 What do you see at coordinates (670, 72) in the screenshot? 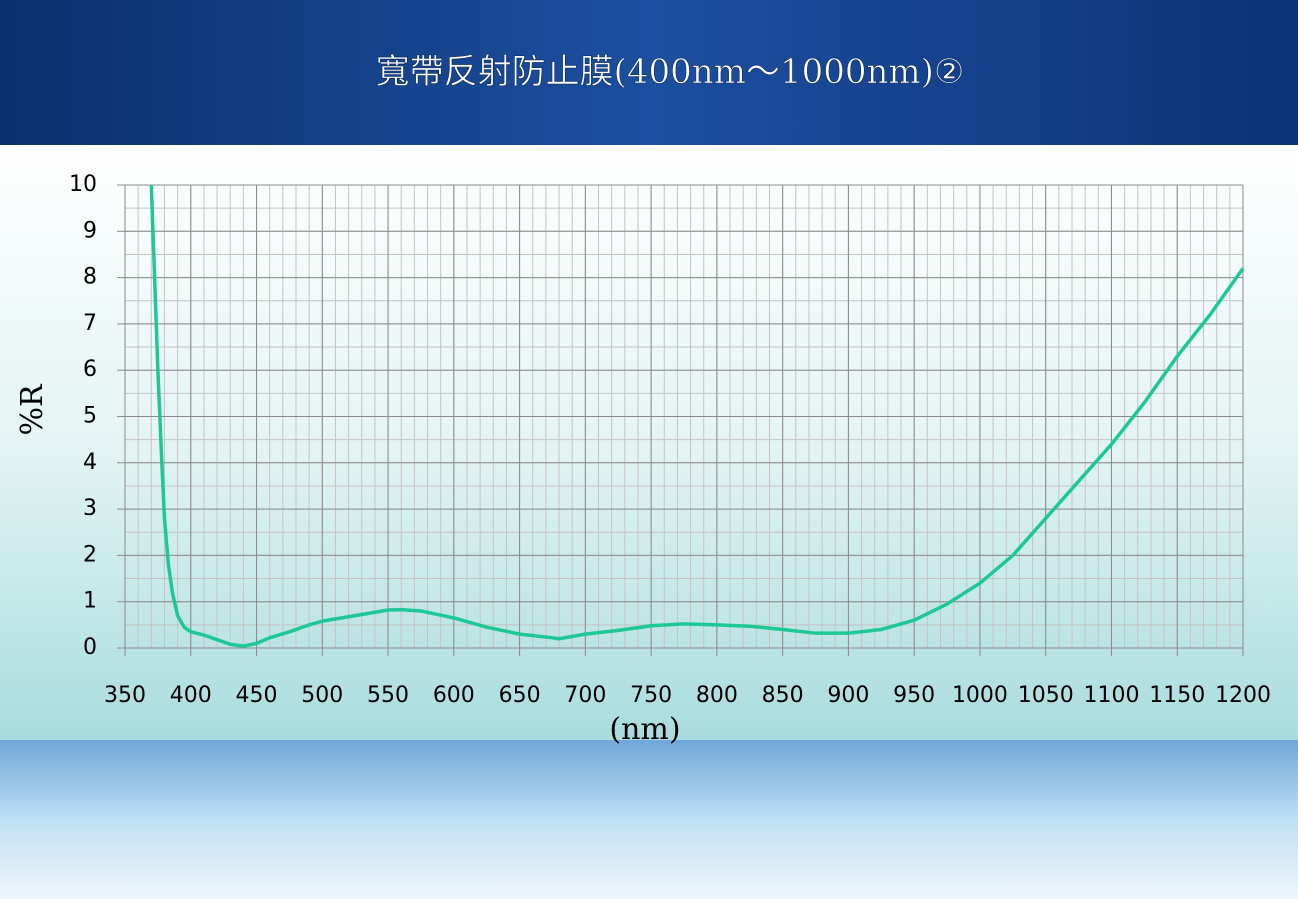
I see `chart-title: 寬帶反射防止膜(400nm～1000nm)②` at bounding box center [670, 72].